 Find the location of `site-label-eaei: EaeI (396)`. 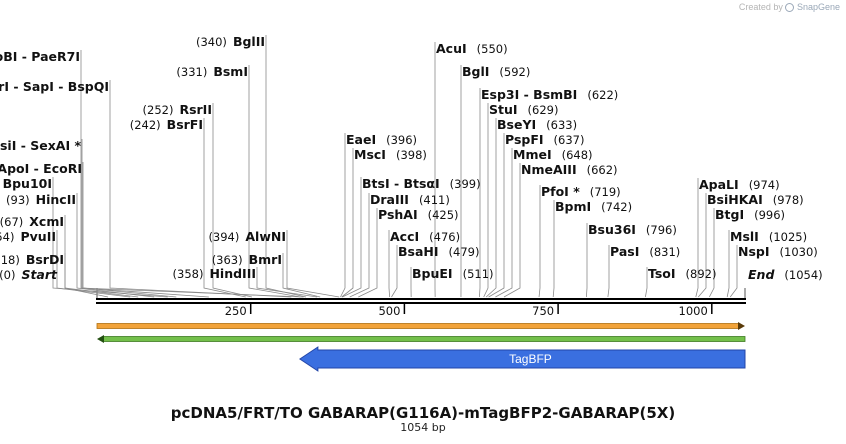

site-label-eaei: EaeI (396) is located at coordinates (381, 139).